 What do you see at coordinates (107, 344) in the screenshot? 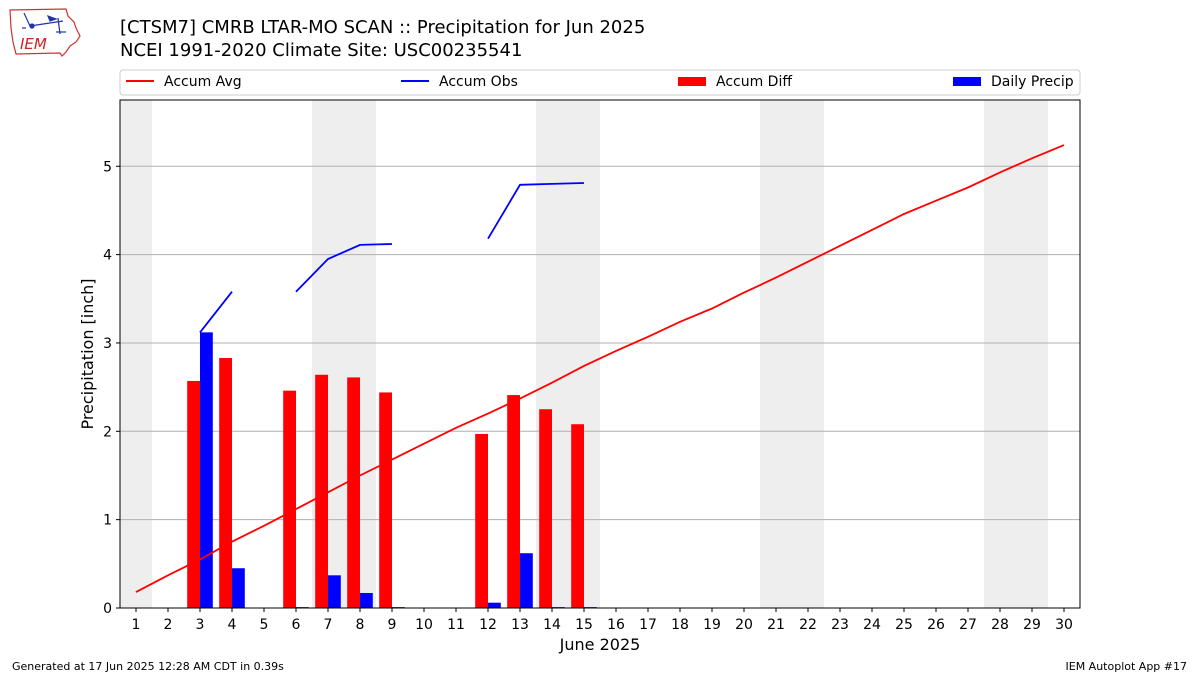
I see `y-tick-label-3: 3` at bounding box center [107, 344].